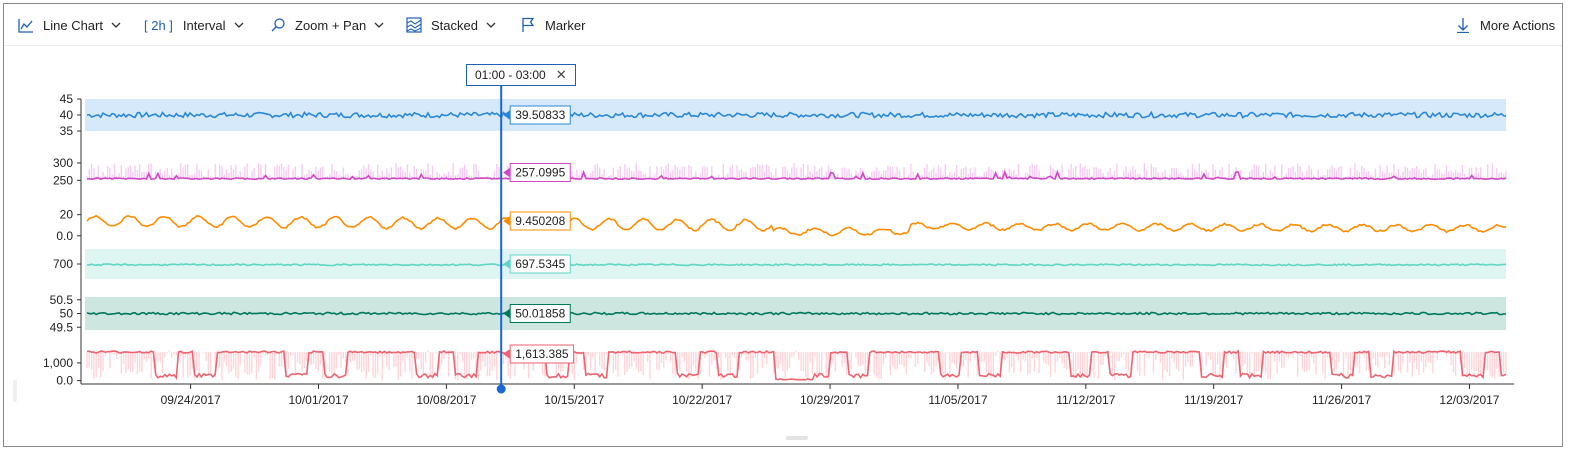 This screenshot has width=1595, height=455. Describe the element at coordinates (26, 25) in the screenshot. I see `line-chart-icon` at that location.